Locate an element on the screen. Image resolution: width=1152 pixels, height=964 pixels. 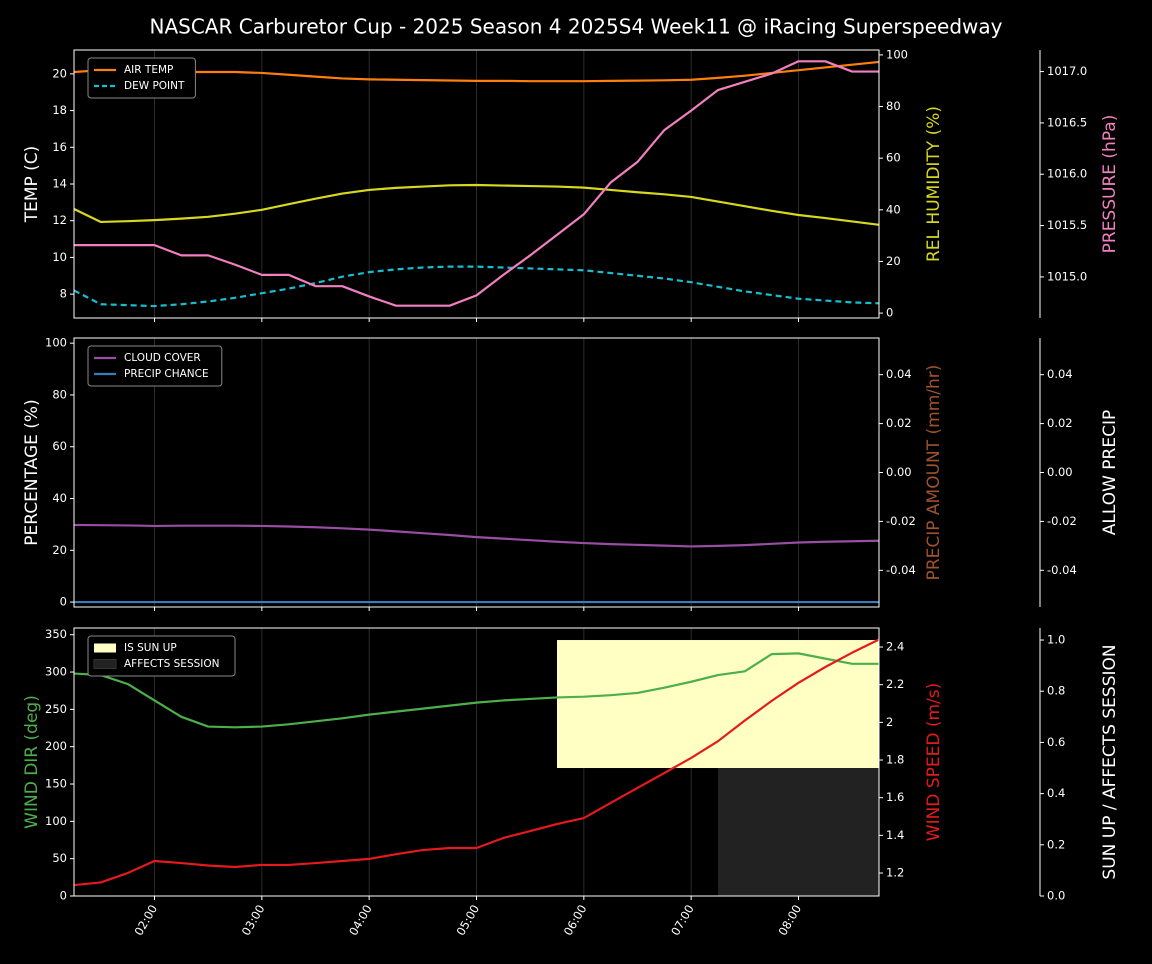
axis-label: TEMP (C) is located at coordinates (32, 185).